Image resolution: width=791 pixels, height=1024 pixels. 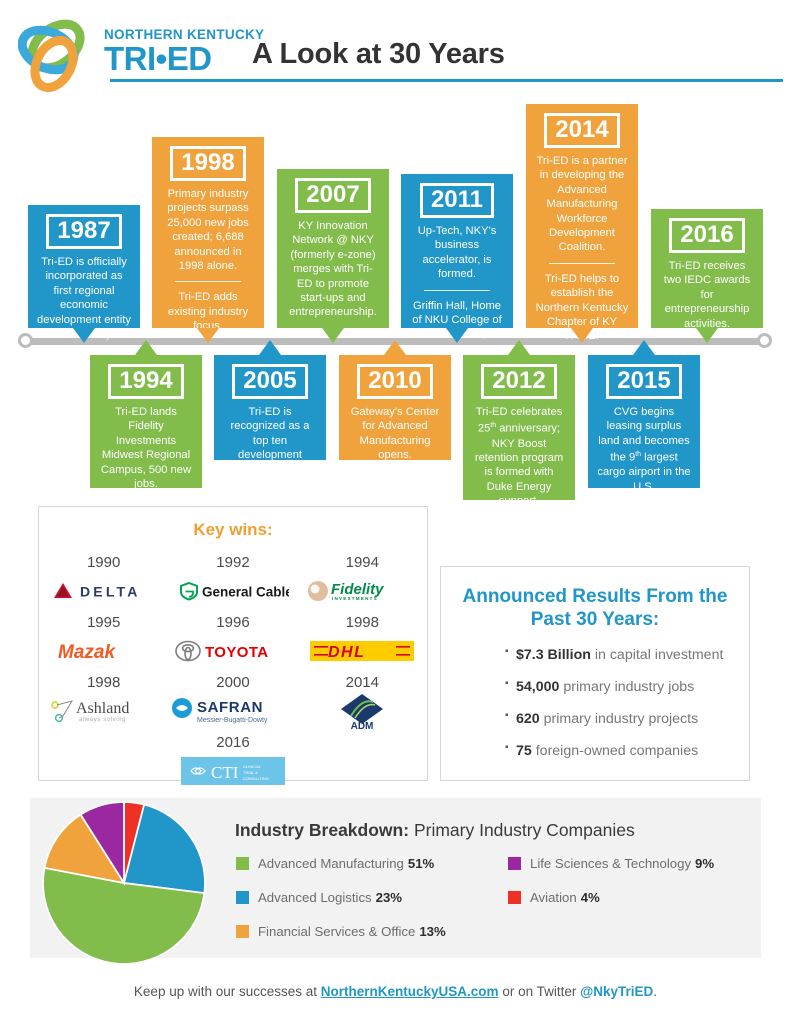 I want to click on industry-pie-chart, so click(x=124, y=883).